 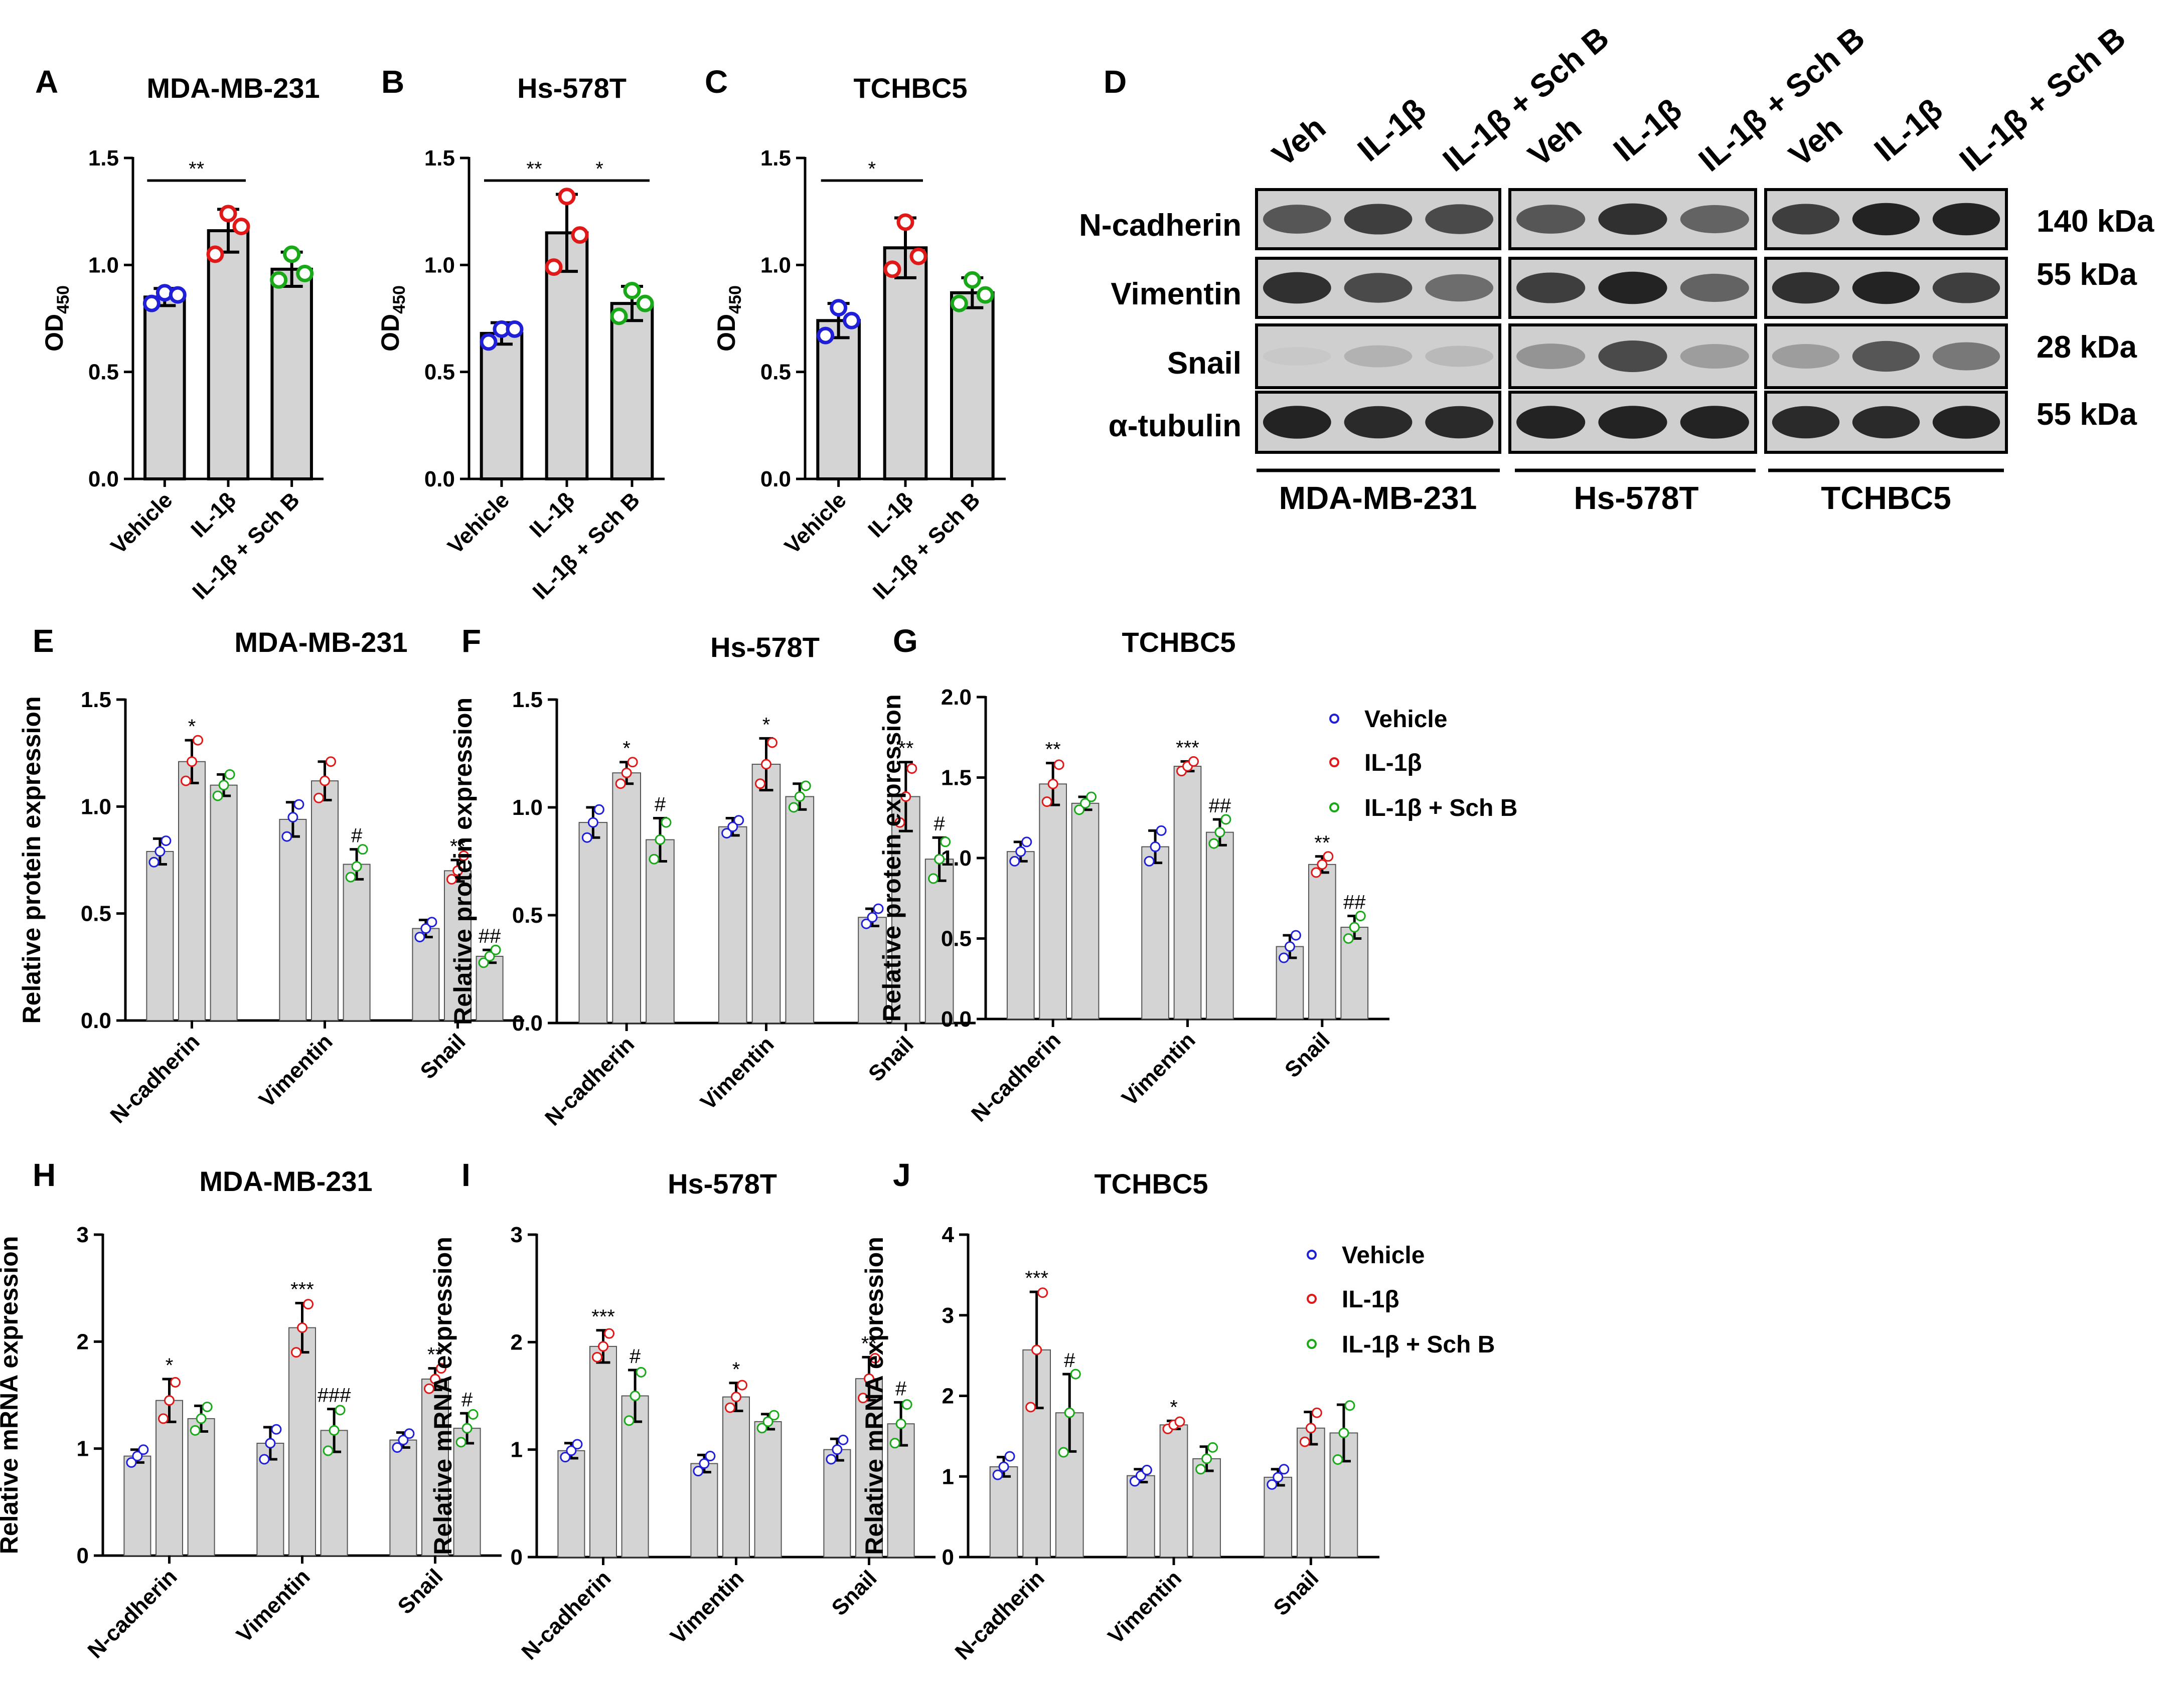 I want to click on y-tick-label: 4, so click(x=948, y=1235).